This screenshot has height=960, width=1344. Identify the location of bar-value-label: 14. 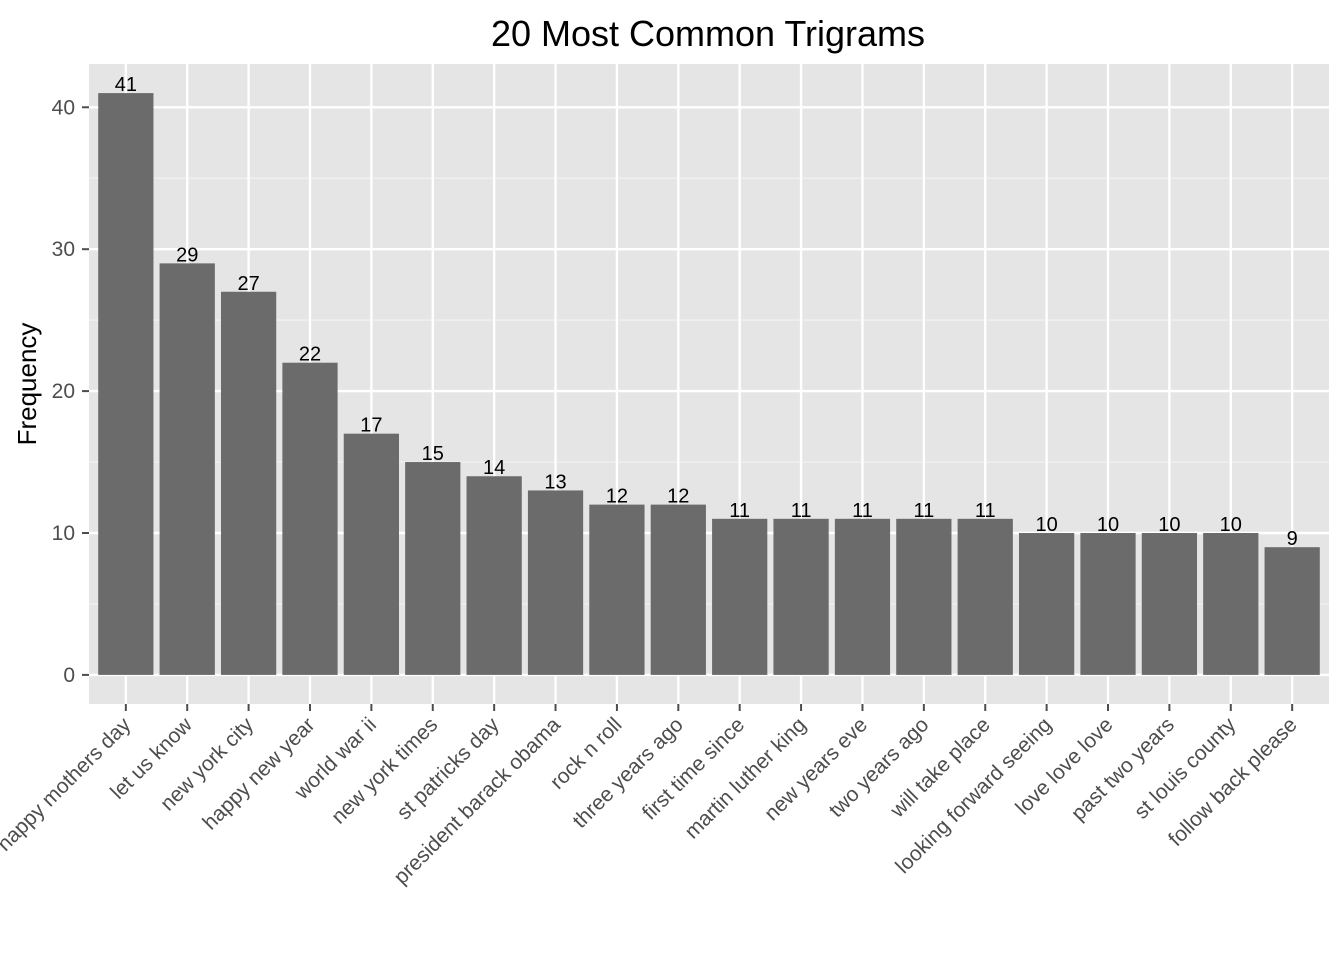
(494, 468).